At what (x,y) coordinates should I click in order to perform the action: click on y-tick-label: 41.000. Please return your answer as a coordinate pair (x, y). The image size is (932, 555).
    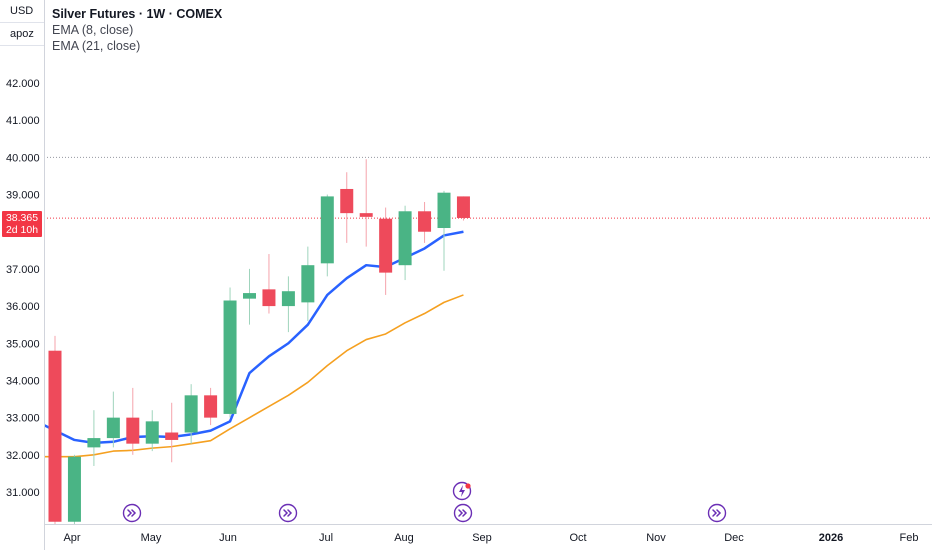
    Looking at the image, I should click on (23, 121).